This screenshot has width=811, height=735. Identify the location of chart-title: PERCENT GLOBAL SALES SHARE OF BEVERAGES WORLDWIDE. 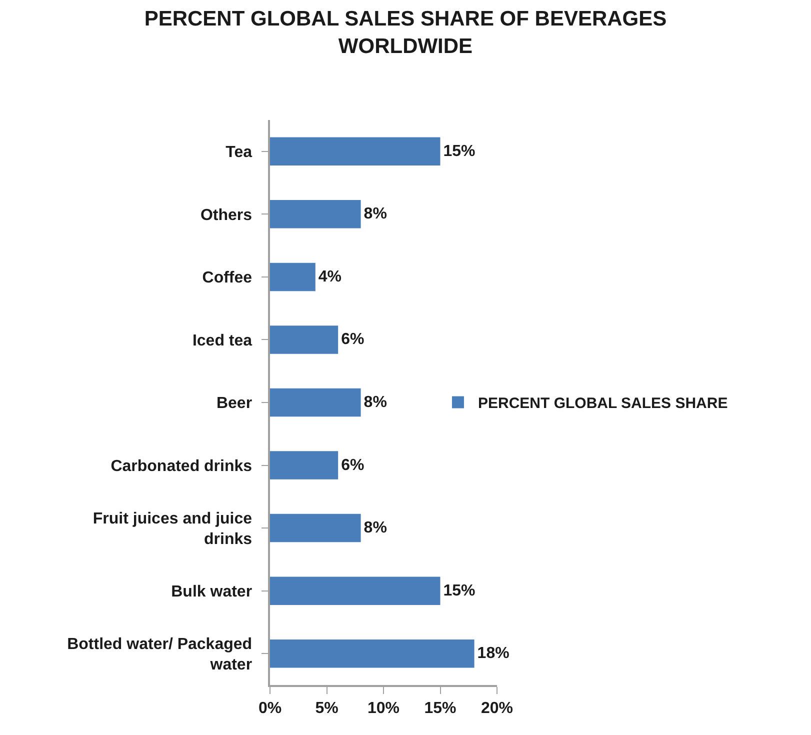
(405, 33).